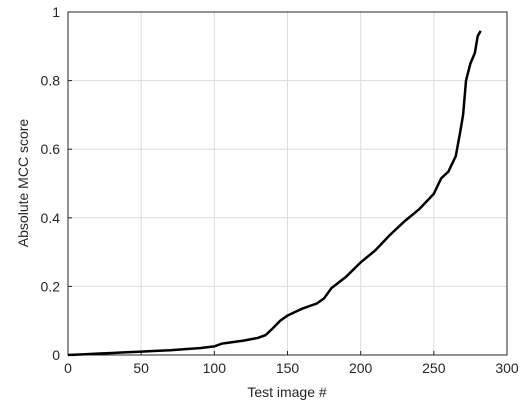  I want to click on x-tick-label: 50, so click(141, 368).